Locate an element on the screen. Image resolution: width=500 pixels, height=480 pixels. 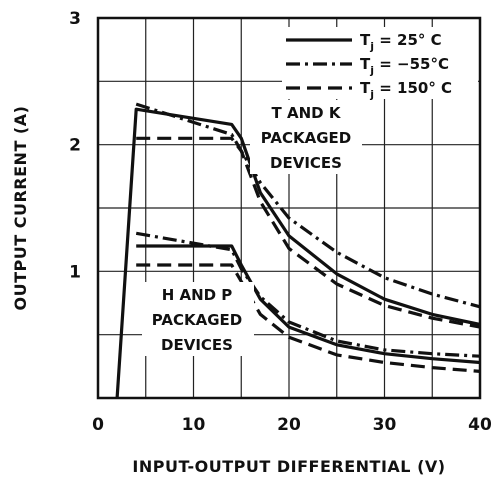
legend-label-1: Tj = 25° C is located at coordinates (401, 42).